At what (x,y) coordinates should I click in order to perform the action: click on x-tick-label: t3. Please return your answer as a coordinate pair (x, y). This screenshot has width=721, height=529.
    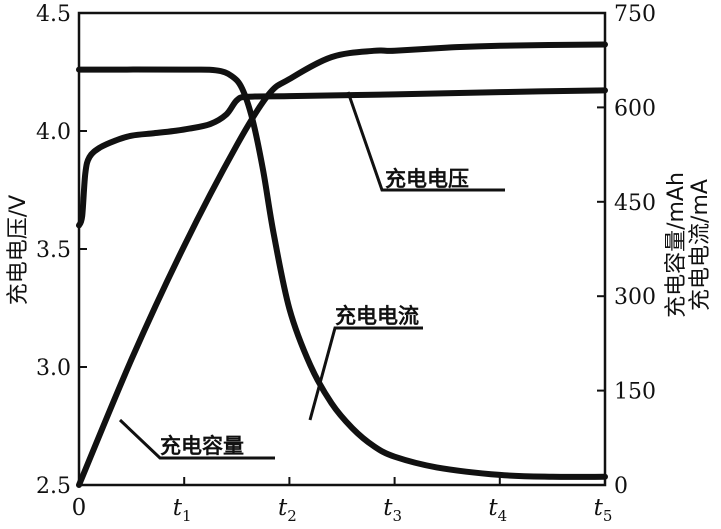
    Looking at the image, I should click on (392, 510).